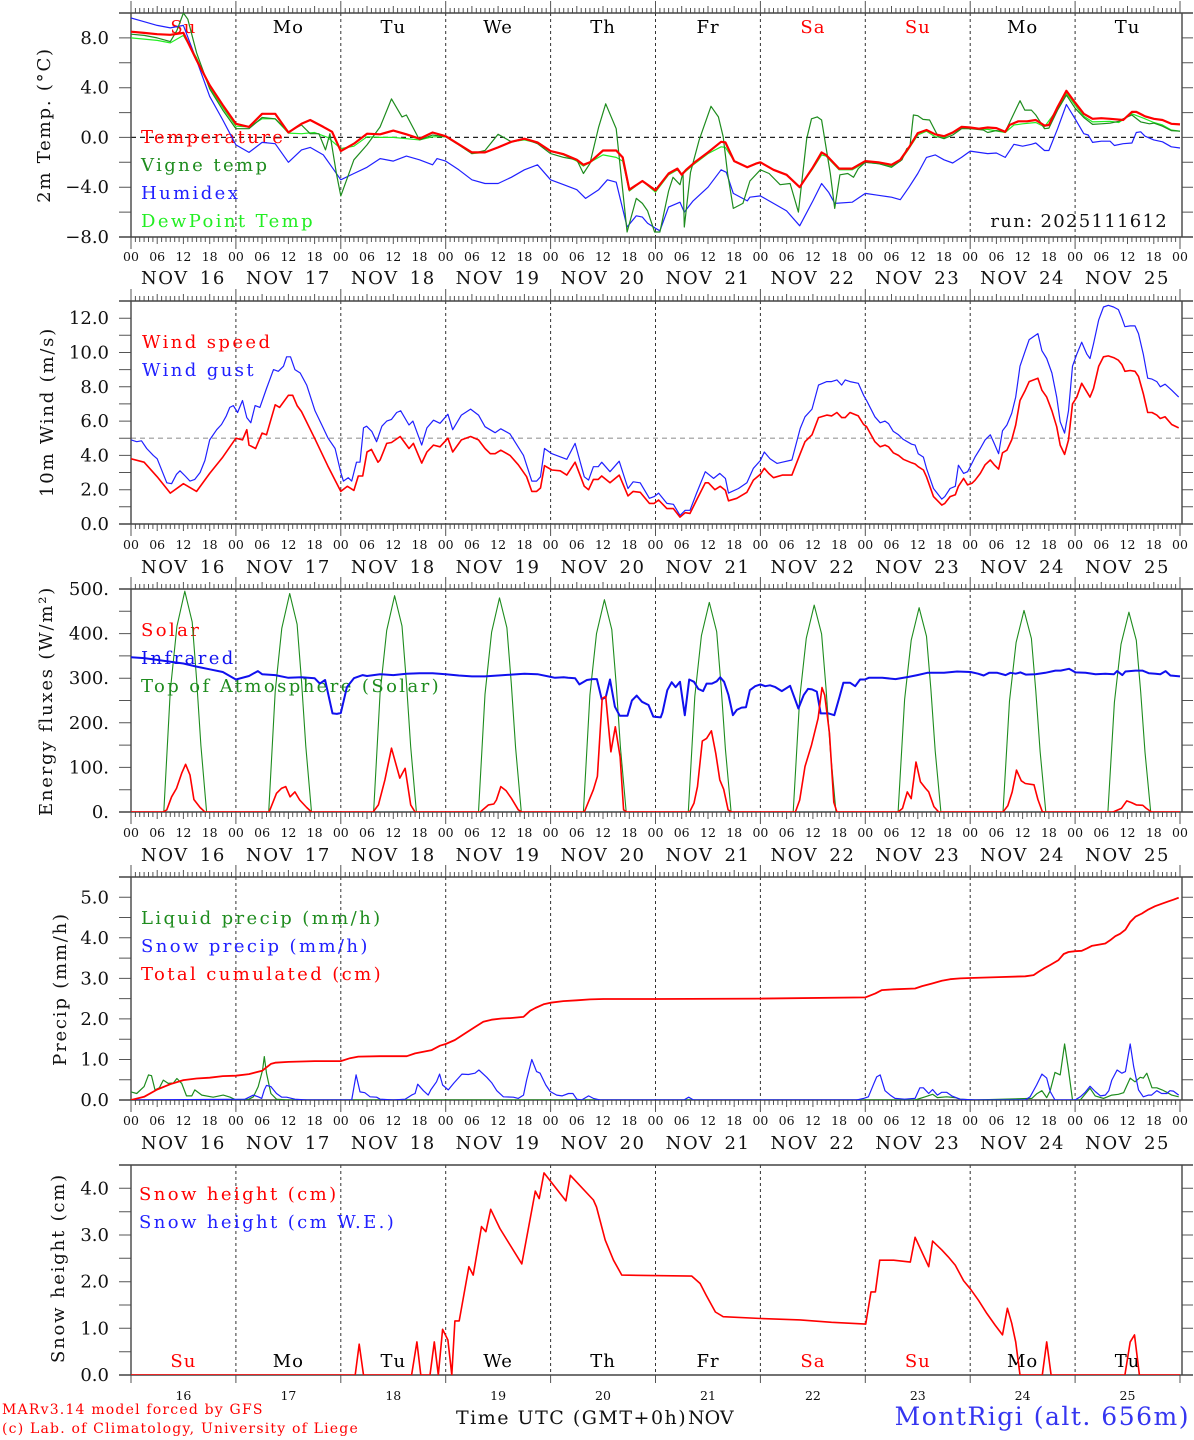 The height and width of the screenshot is (1440, 1194). Describe the element at coordinates (262, 918) in the screenshot. I see `legend-entry-liquid-precip-mm-h: Liquid precip (mm/h)` at that location.